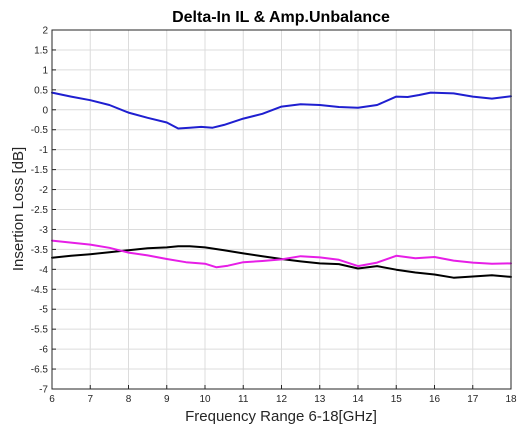 The width and height of the screenshot is (519, 434). I want to click on x-tick-label: 15, so click(397, 399).